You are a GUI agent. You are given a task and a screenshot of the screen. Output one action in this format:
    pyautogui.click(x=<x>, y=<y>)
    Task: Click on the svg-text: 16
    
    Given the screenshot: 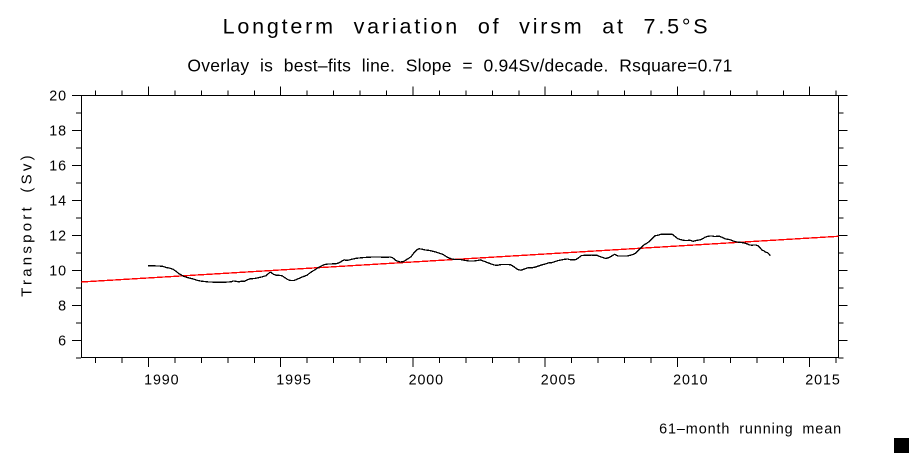 What is the action you would take?
    pyautogui.click(x=58, y=166)
    